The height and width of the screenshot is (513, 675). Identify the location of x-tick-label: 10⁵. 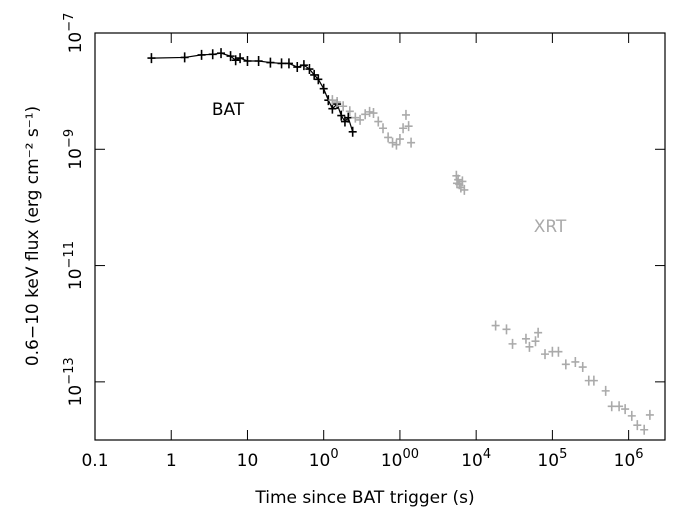
(552, 459).